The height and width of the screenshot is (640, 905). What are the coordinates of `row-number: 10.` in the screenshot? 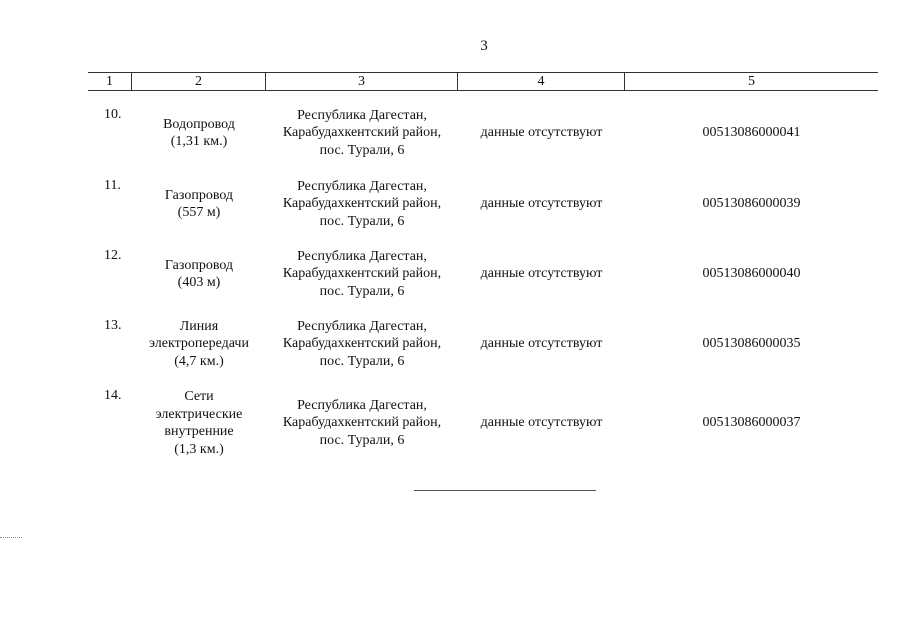 It's located at (113, 114).